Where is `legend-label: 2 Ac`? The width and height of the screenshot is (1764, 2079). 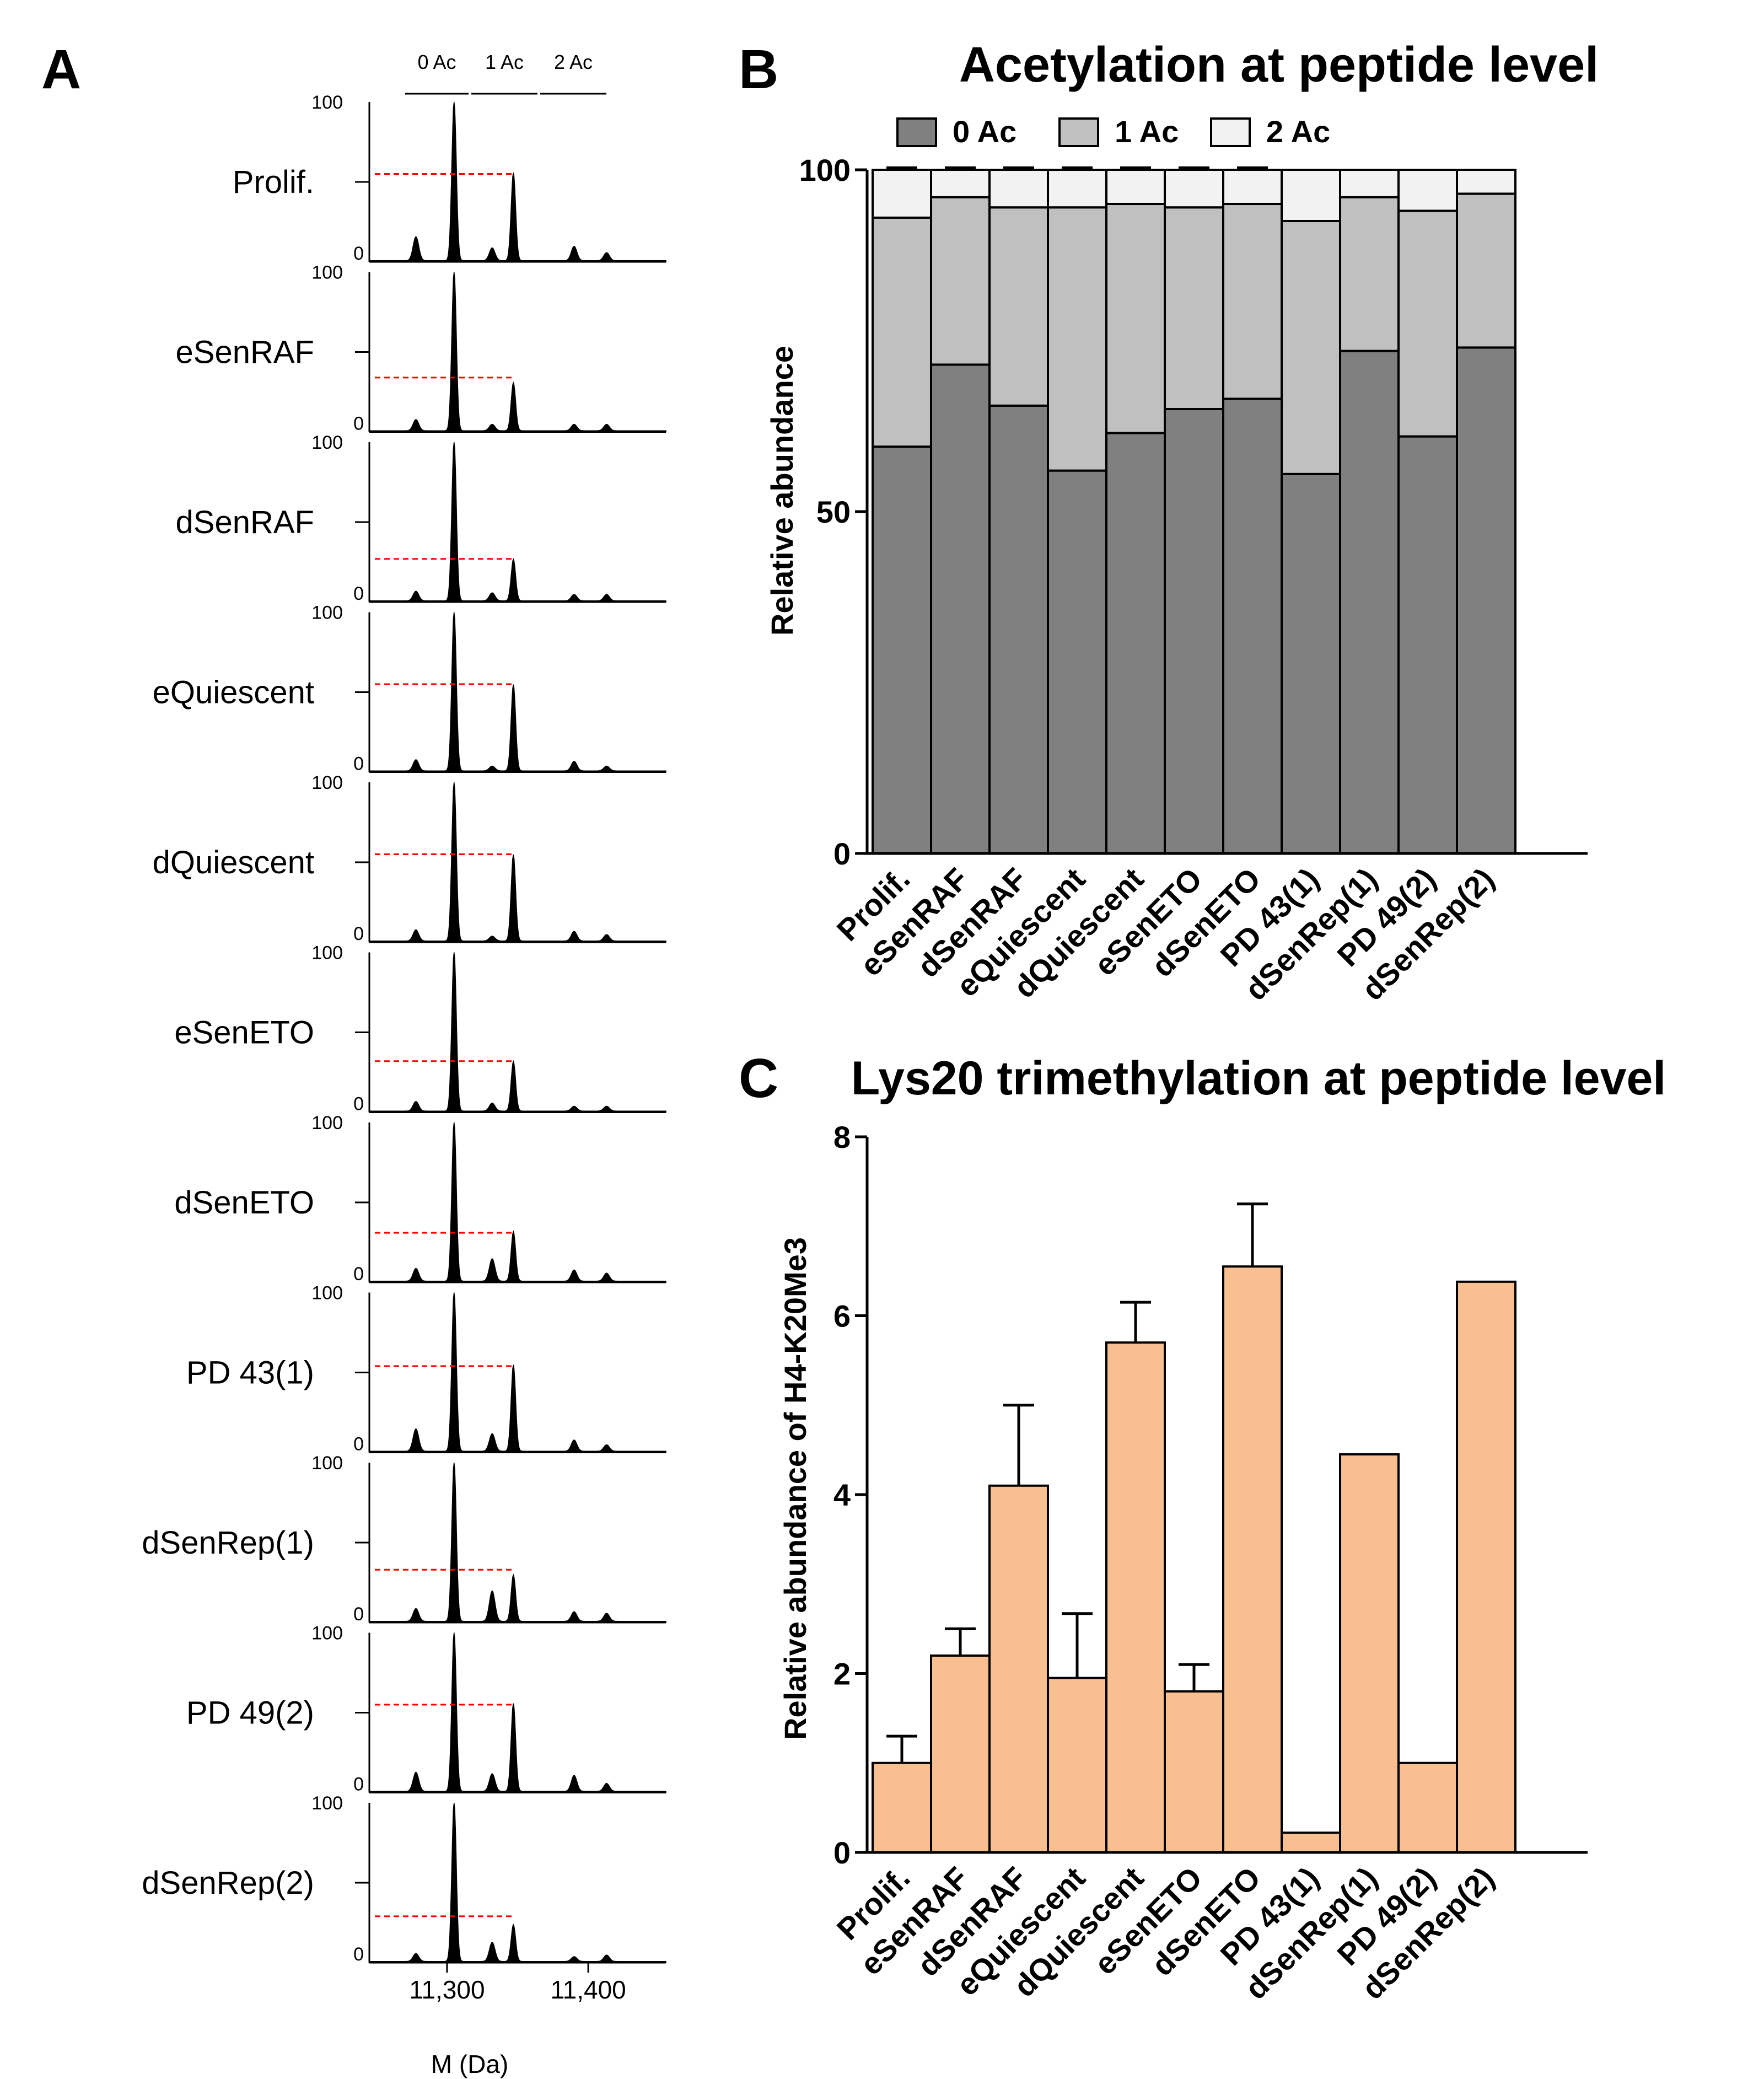
legend-label: 2 Ac is located at coordinates (1298, 131).